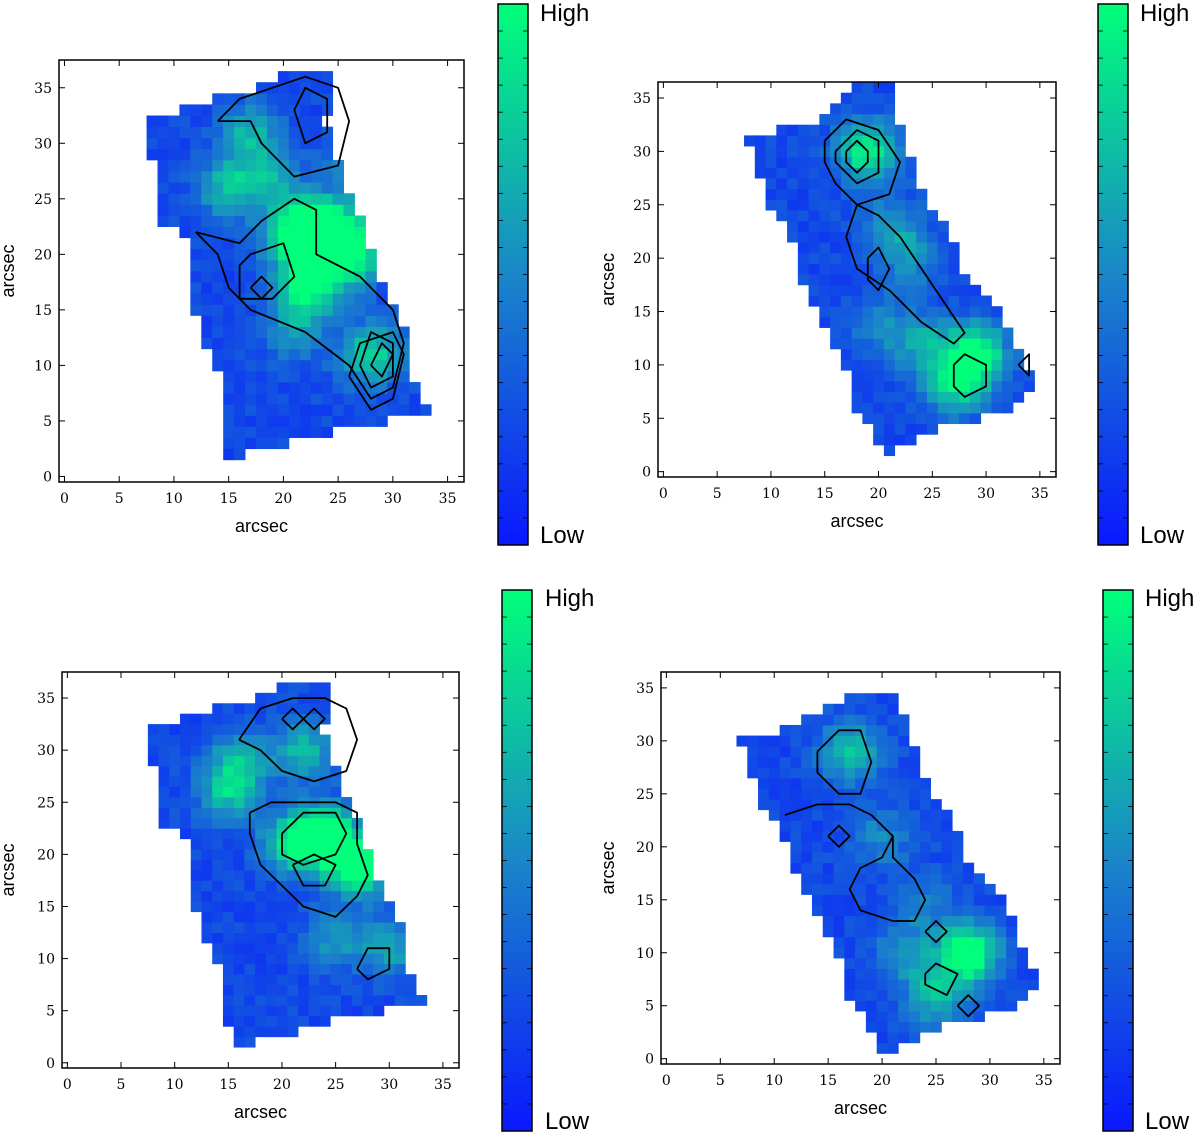 This screenshot has height=1140, width=1200. I want to click on x-tick-label: 10, so click(771, 494).